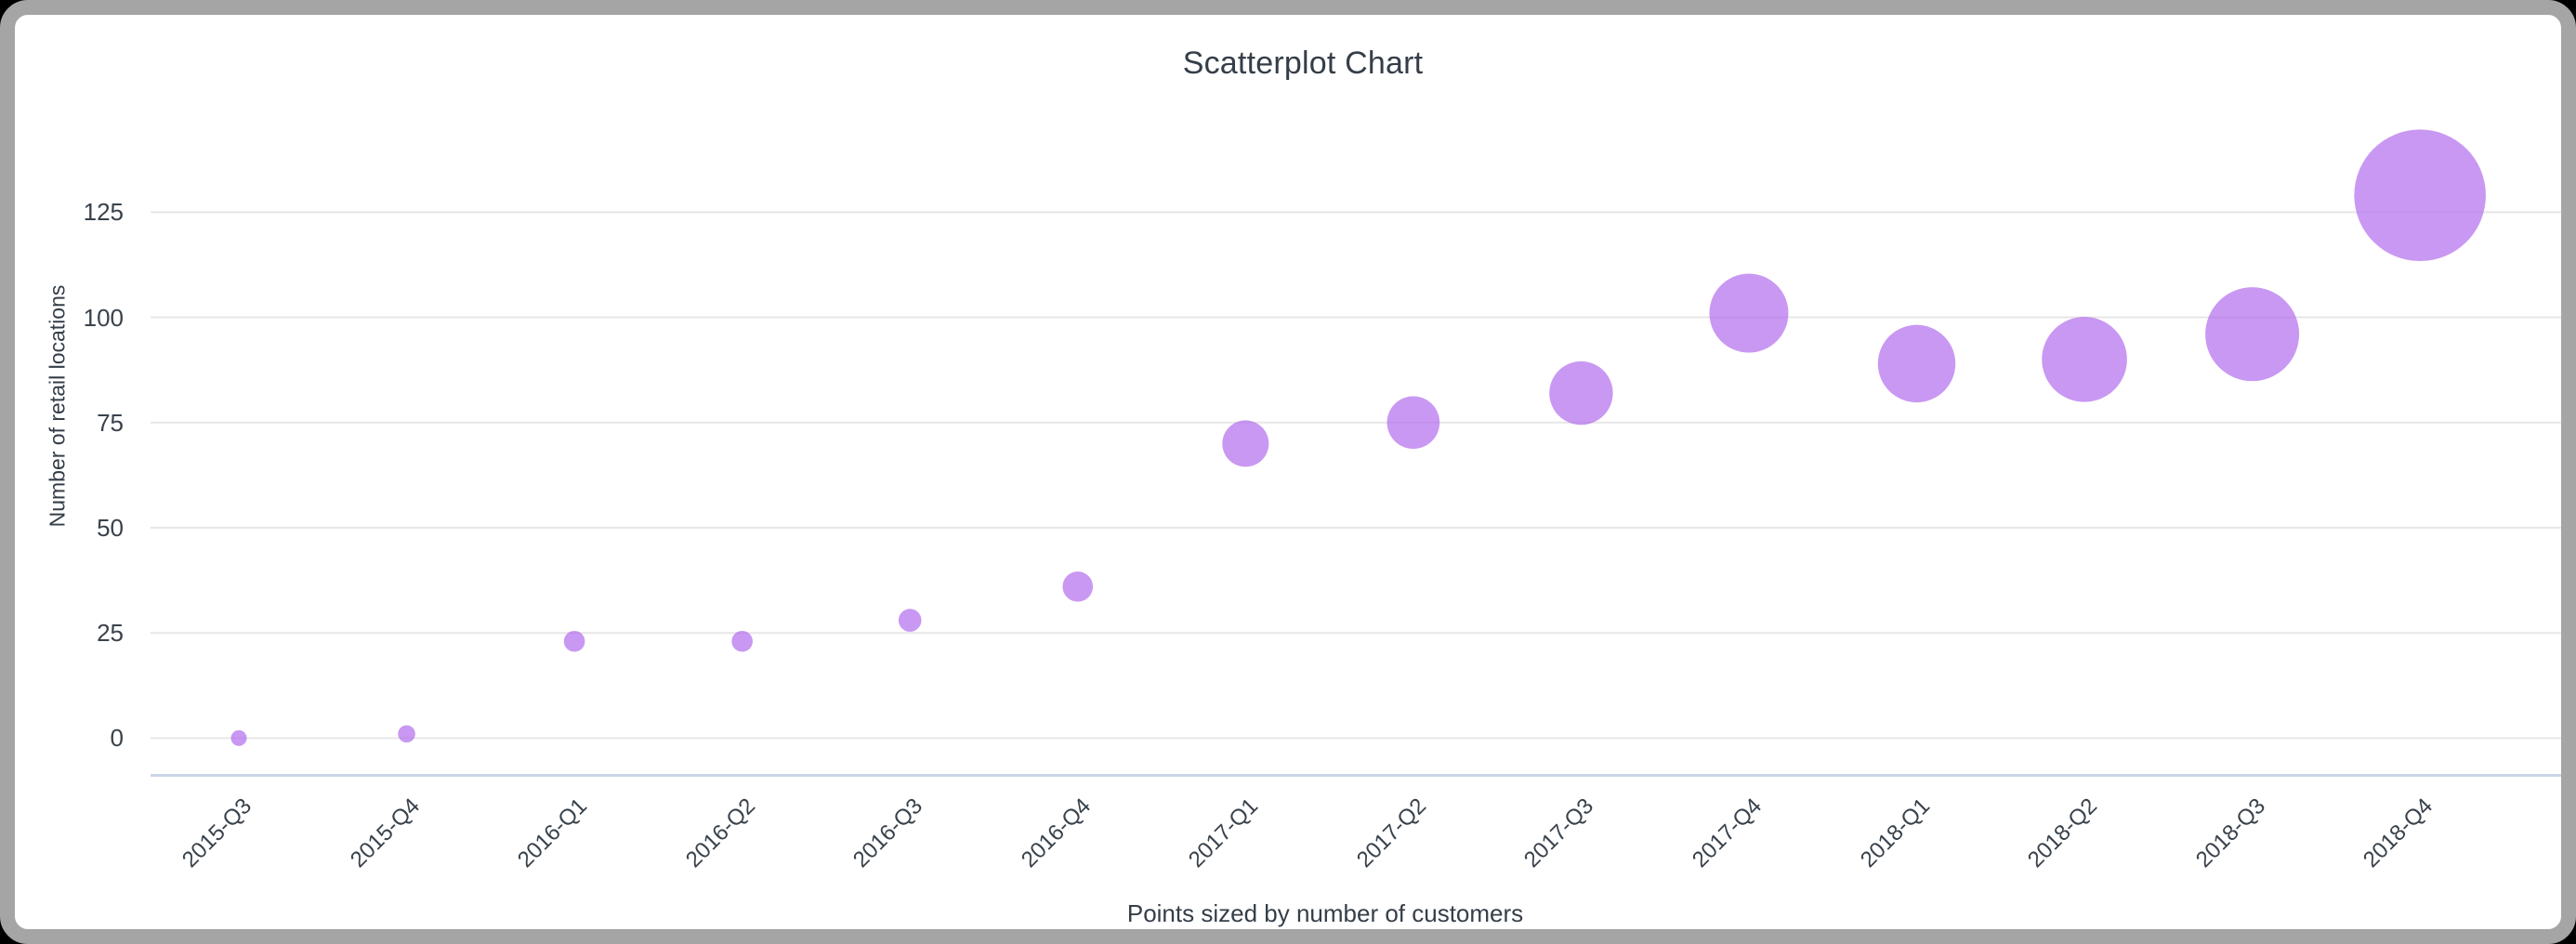 This screenshot has height=944, width=2576. Describe the element at coordinates (103, 212) in the screenshot. I see `y-tick-label-125: 125` at that location.